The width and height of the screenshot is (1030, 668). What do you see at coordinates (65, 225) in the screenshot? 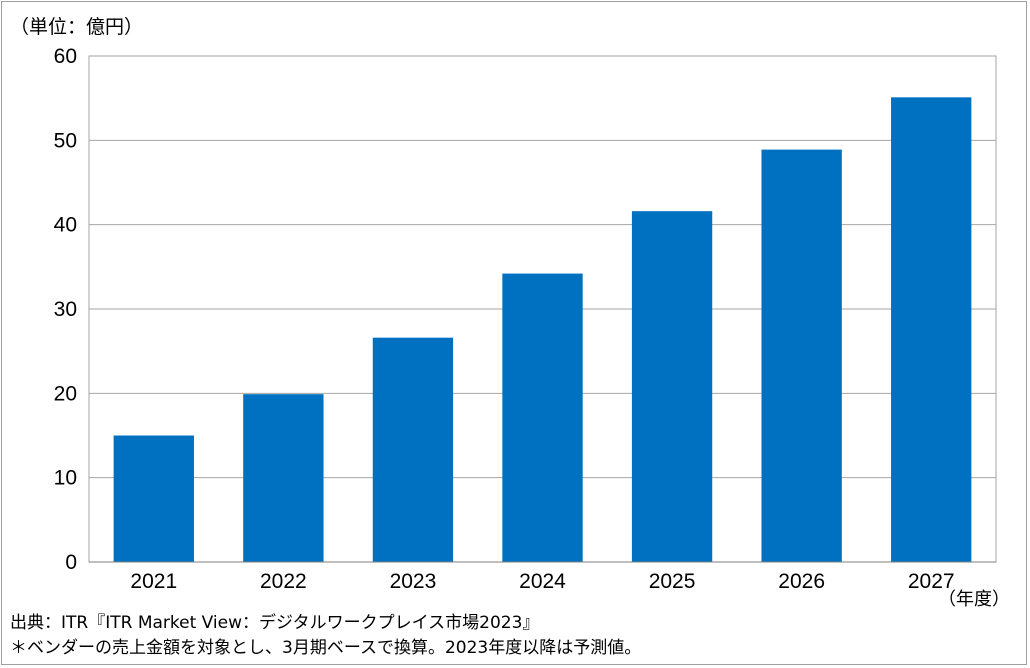
I see `y-tick-label: 40` at bounding box center [65, 225].